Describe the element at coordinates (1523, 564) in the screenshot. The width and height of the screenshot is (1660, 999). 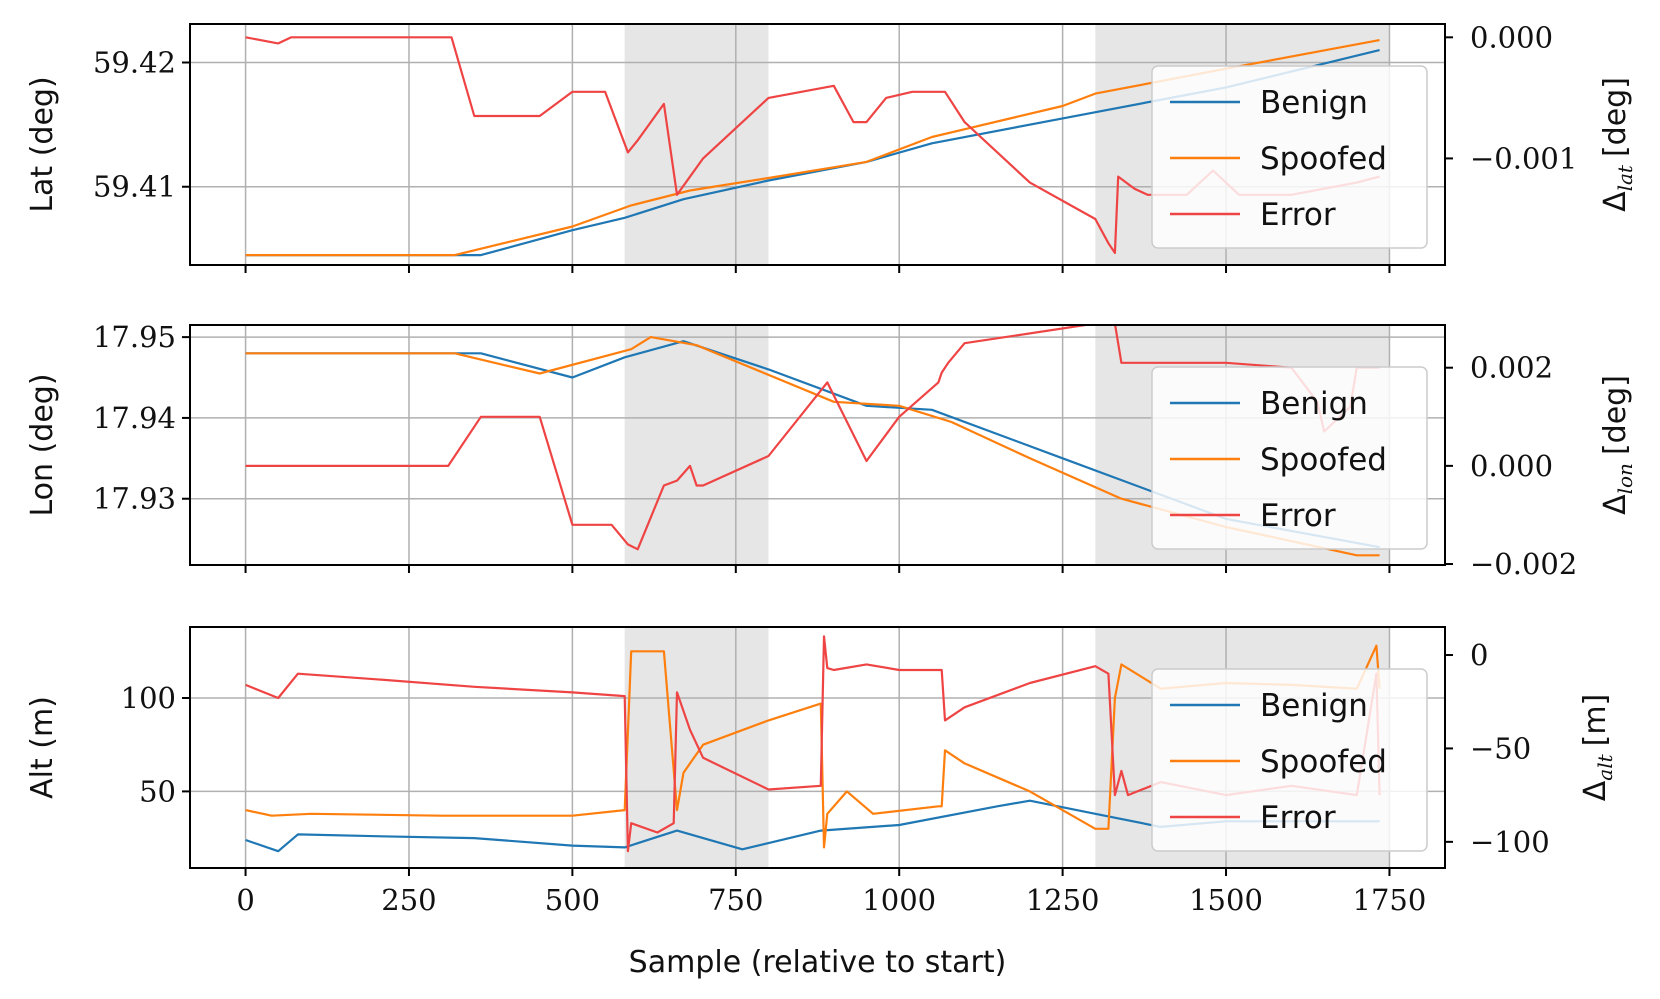
I see `right-y-tick-label: −0.002` at that location.